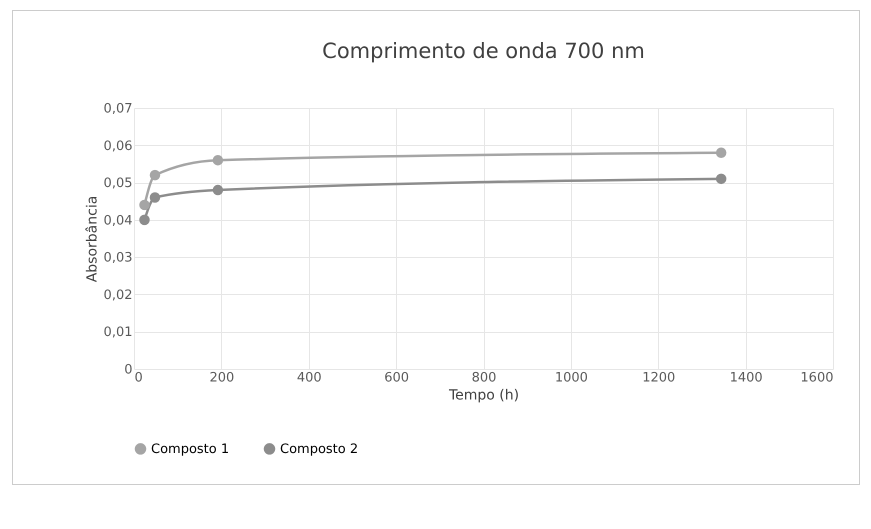 This screenshot has width=871, height=529. I want to click on x-tick-label: 400, so click(309, 378).